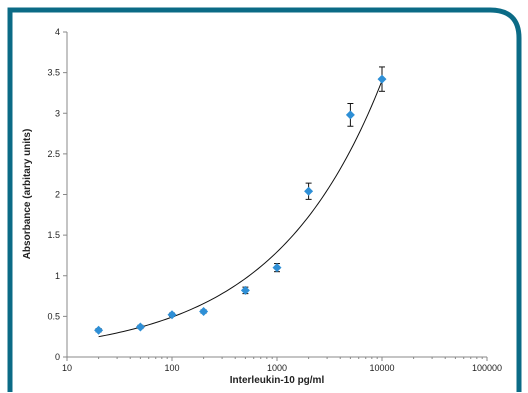 This screenshot has width=528, height=393. What do you see at coordinates (57, 32) in the screenshot?
I see `y-tick-label: 4` at bounding box center [57, 32].